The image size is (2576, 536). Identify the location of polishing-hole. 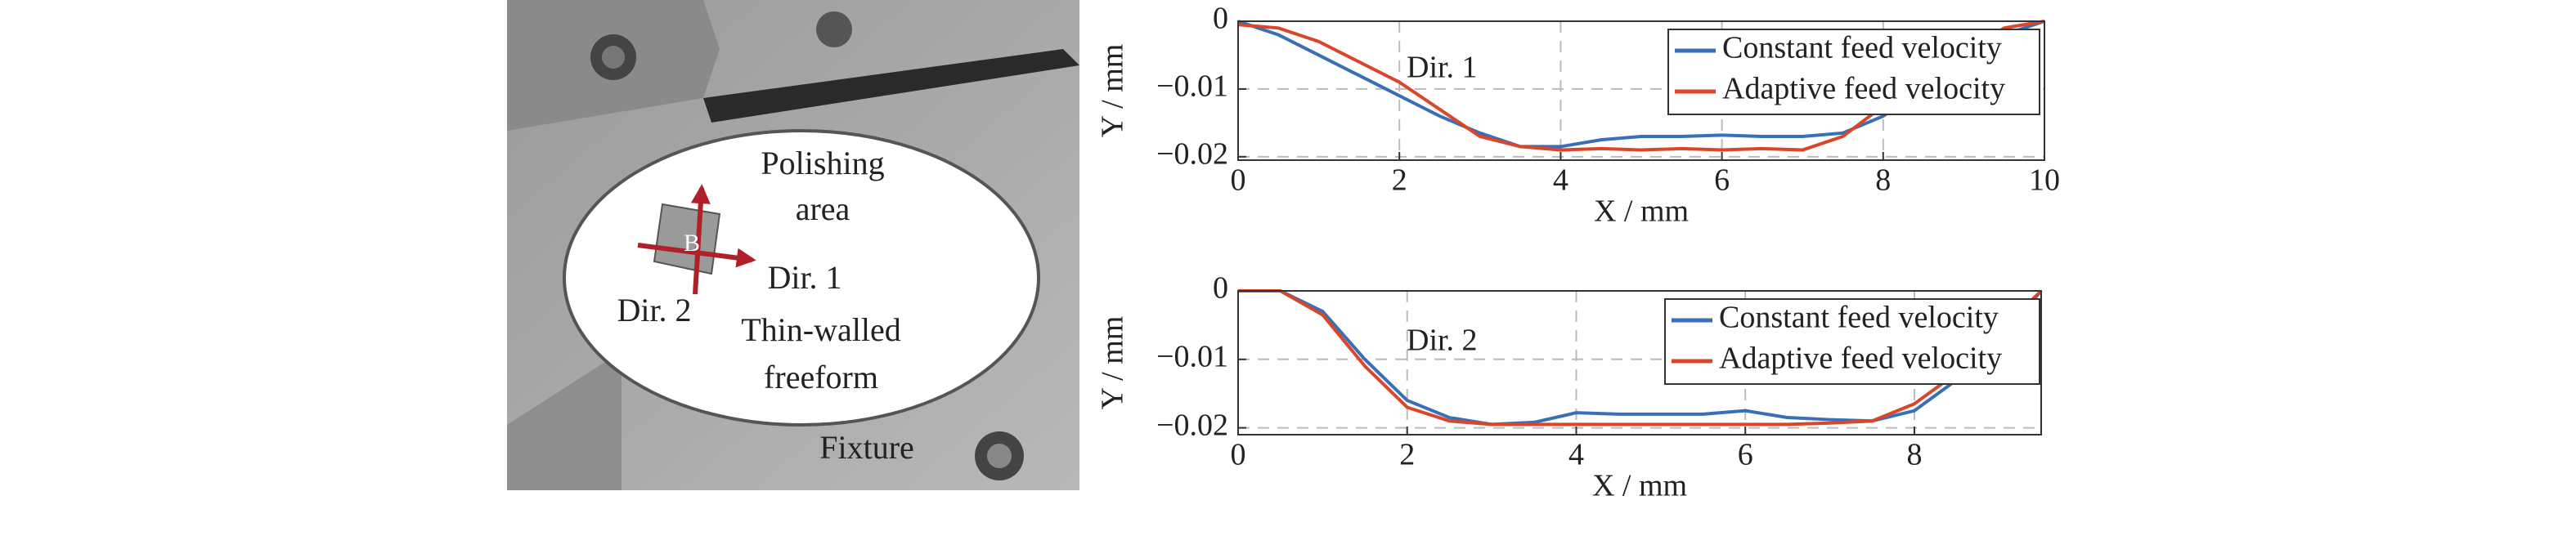
(801, 278).